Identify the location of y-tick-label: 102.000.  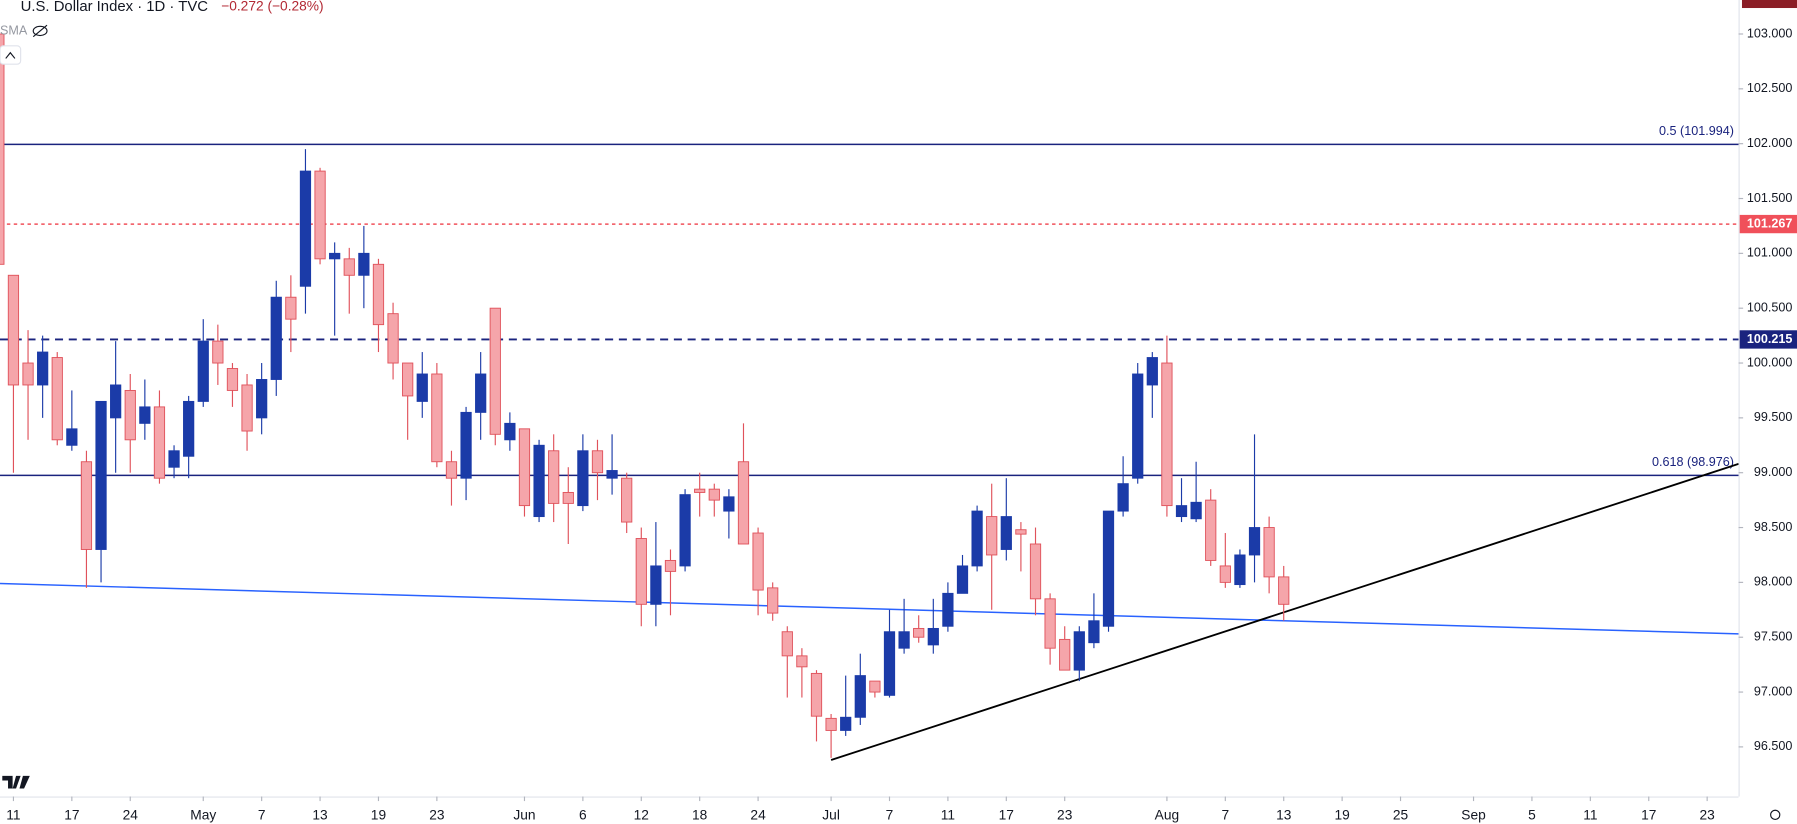
(1770, 143).